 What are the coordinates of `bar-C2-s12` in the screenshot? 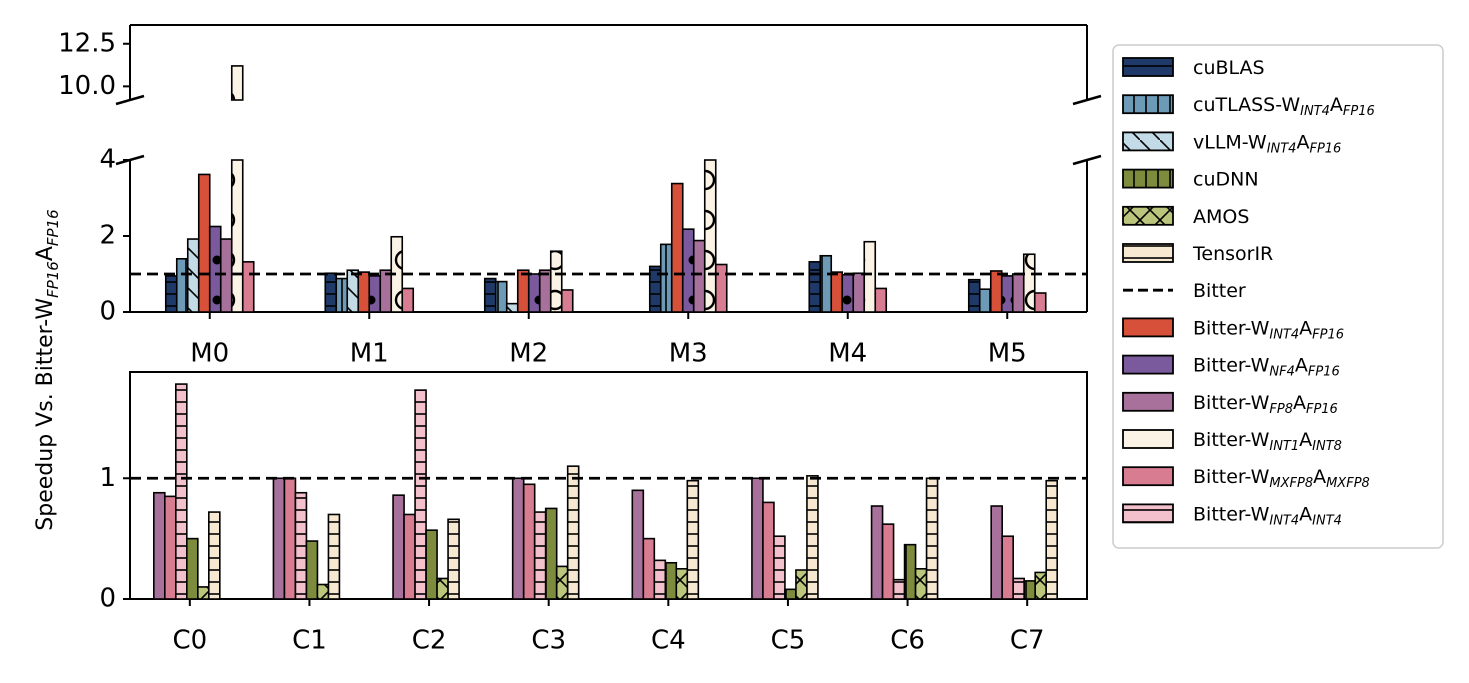 It's located at (420, 494).